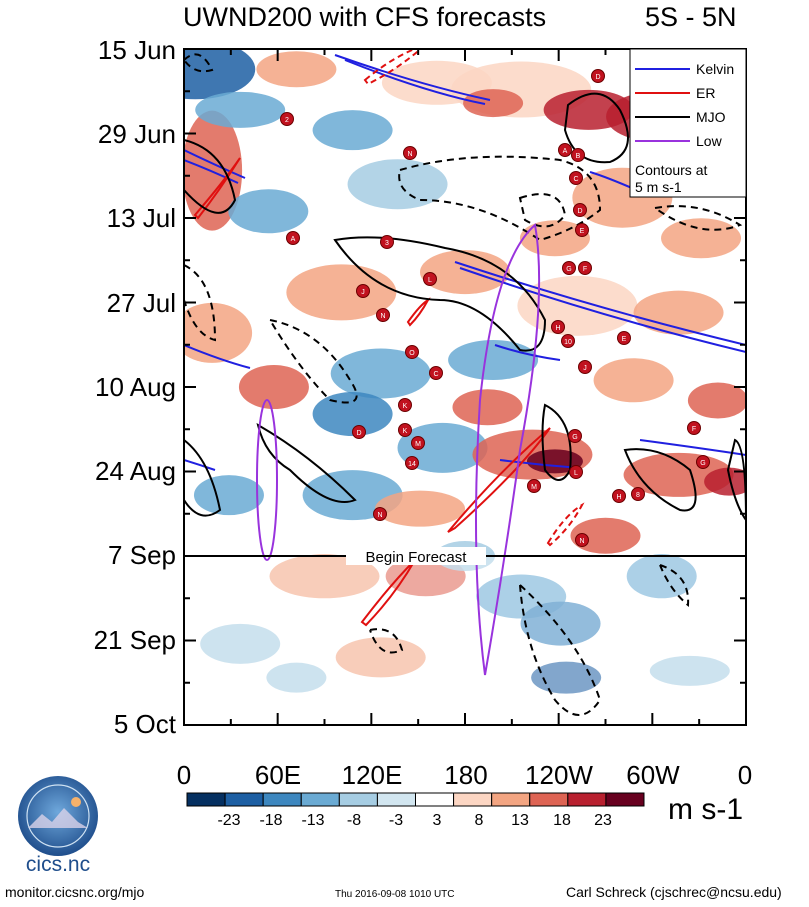 This screenshot has width=809, height=907. What do you see at coordinates (287, 120) in the screenshot?
I see `storm-label: 2` at bounding box center [287, 120].